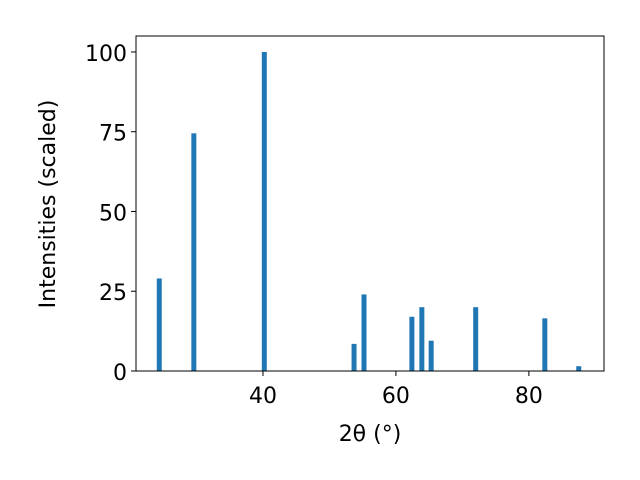 This screenshot has height=480, width=640. Describe the element at coordinates (120, 373) in the screenshot. I see `y-tick-label: 0` at that location.